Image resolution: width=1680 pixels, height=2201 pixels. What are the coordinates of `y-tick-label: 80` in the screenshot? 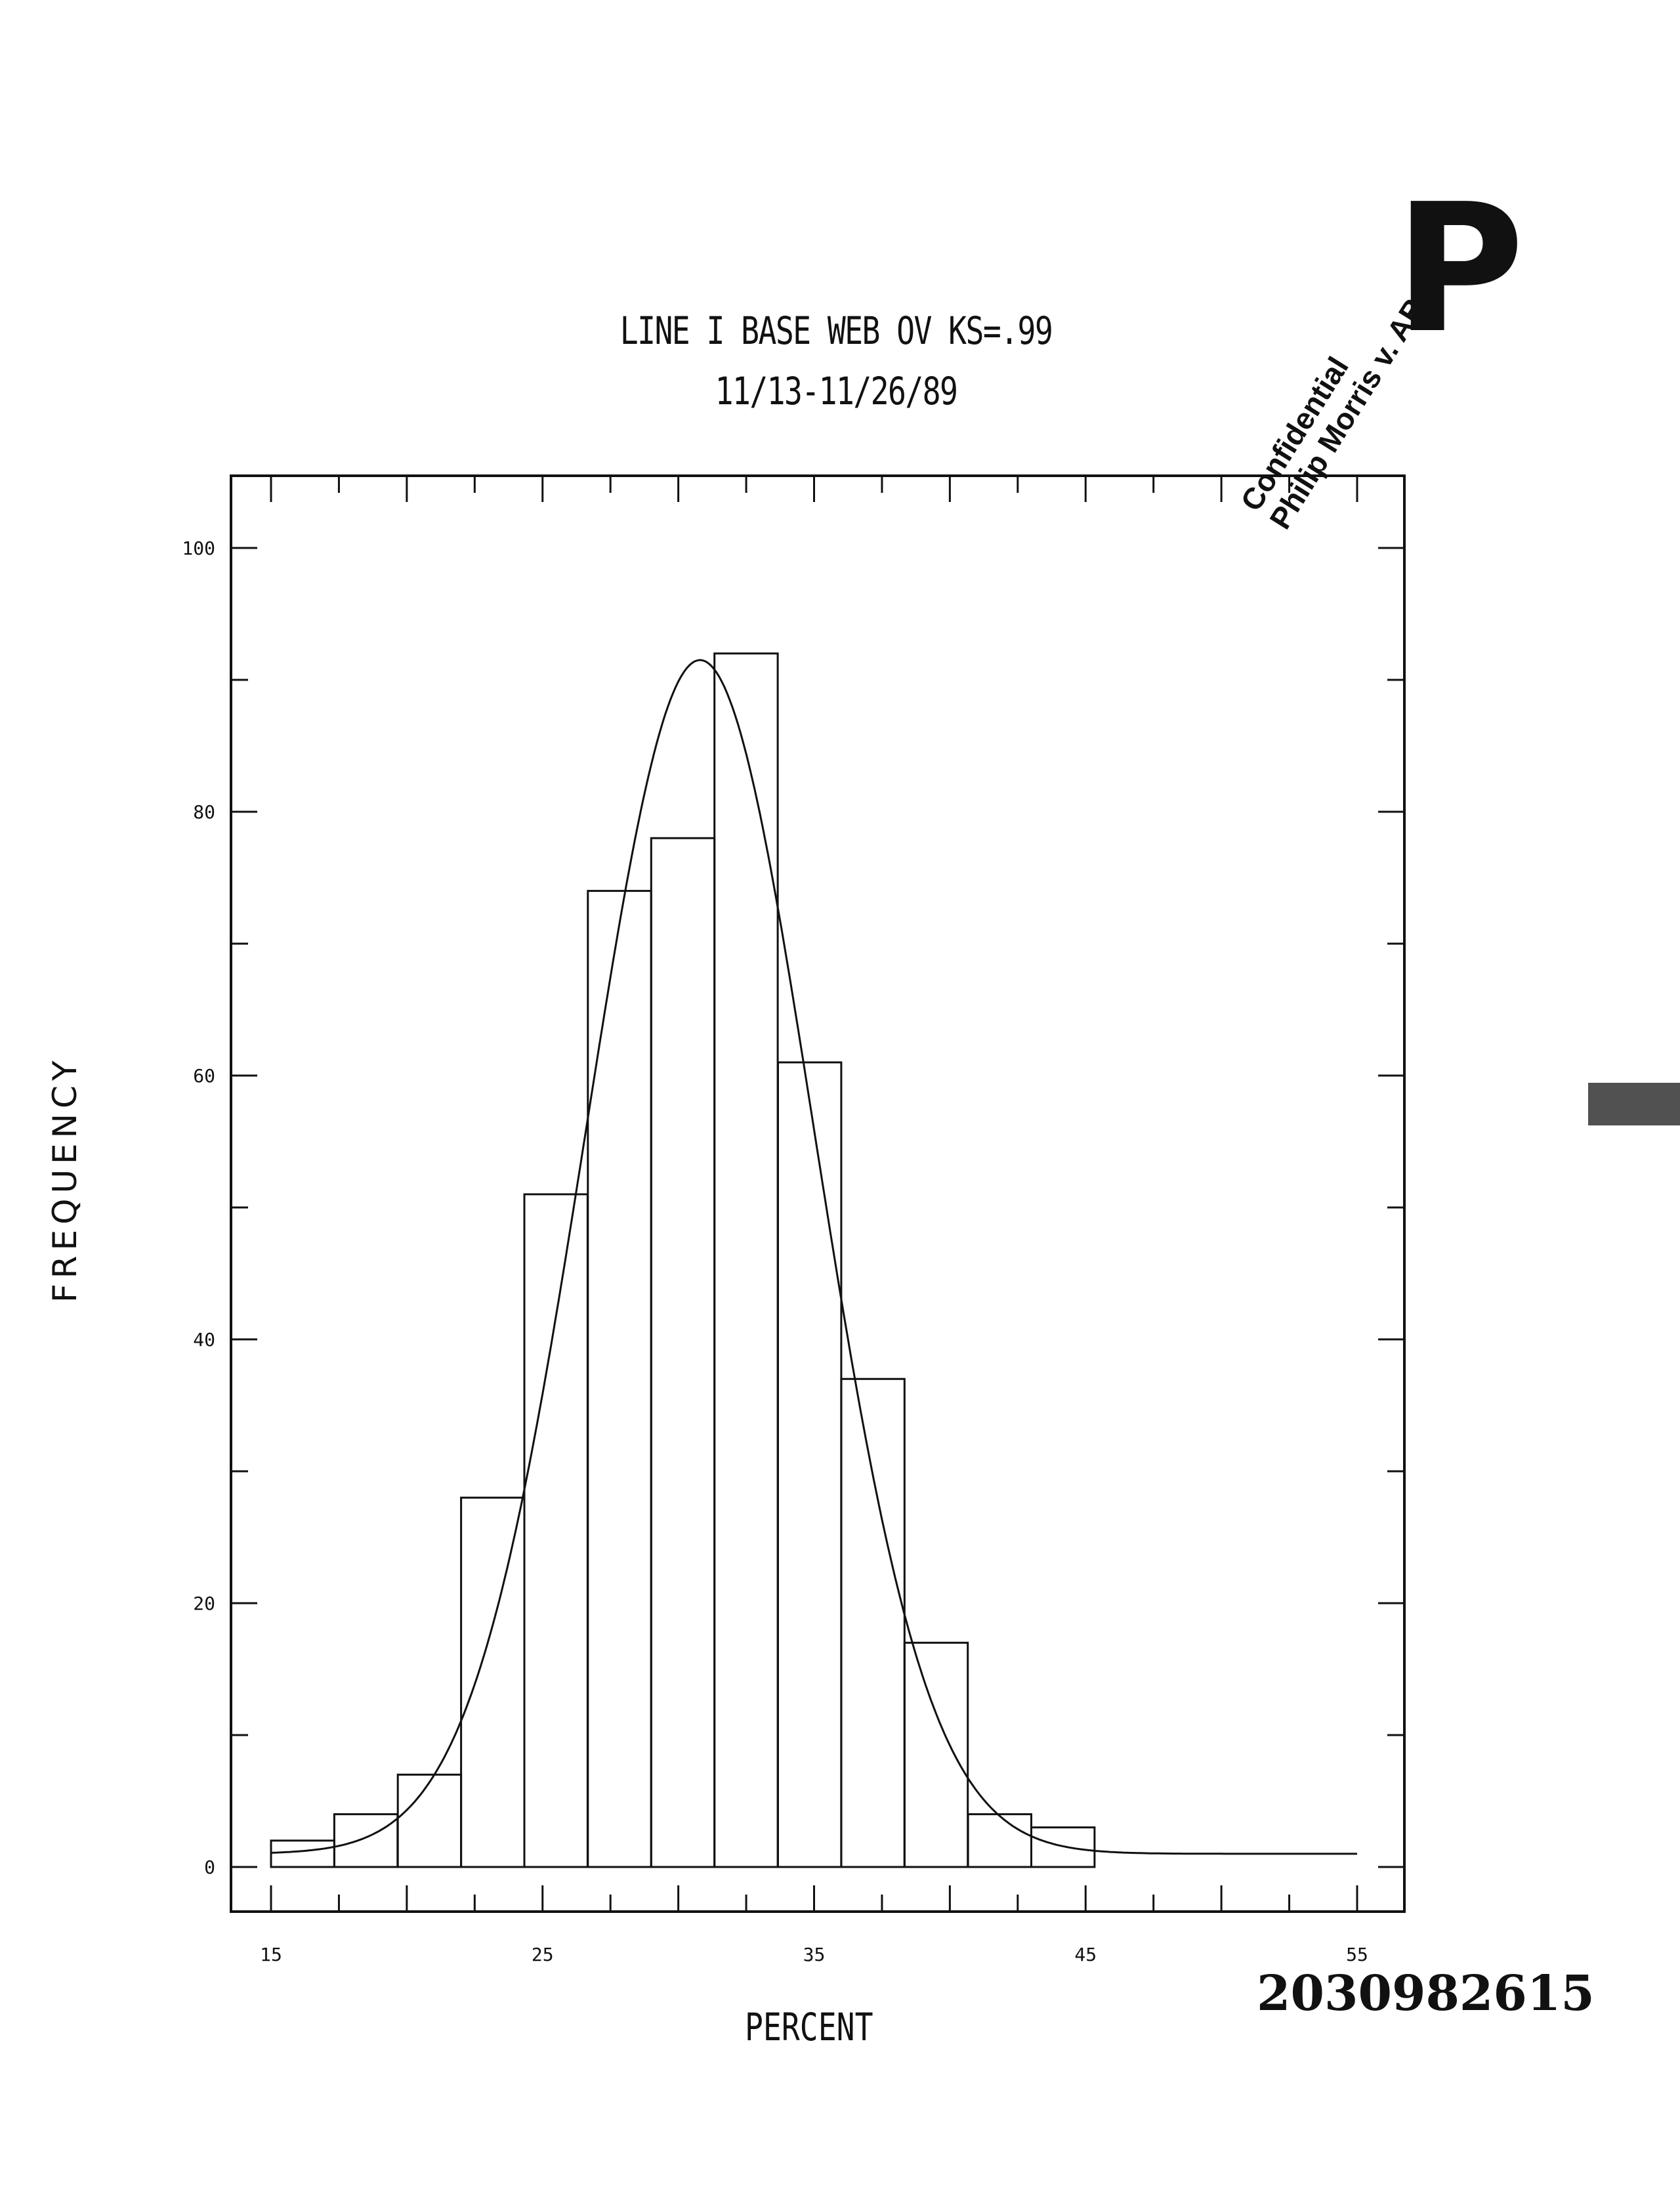 It's located at (204, 812).